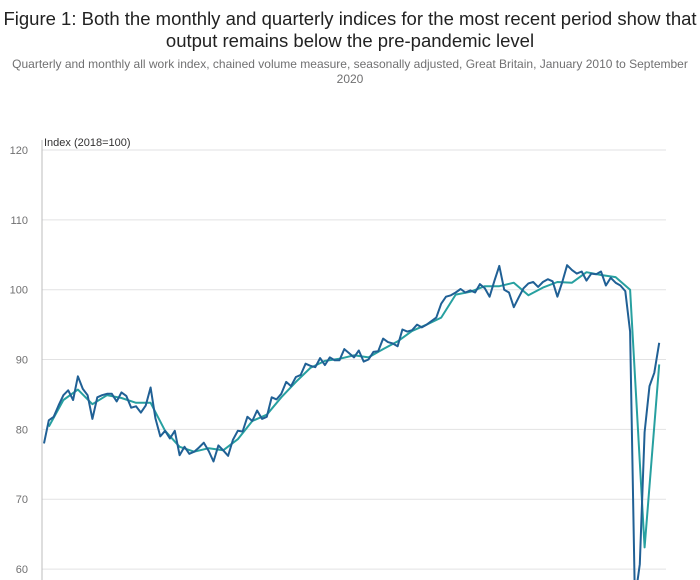 This screenshot has height=580, width=700. Describe the element at coordinates (19, 291) in the screenshot. I see `y-tick-label: 100` at that location.